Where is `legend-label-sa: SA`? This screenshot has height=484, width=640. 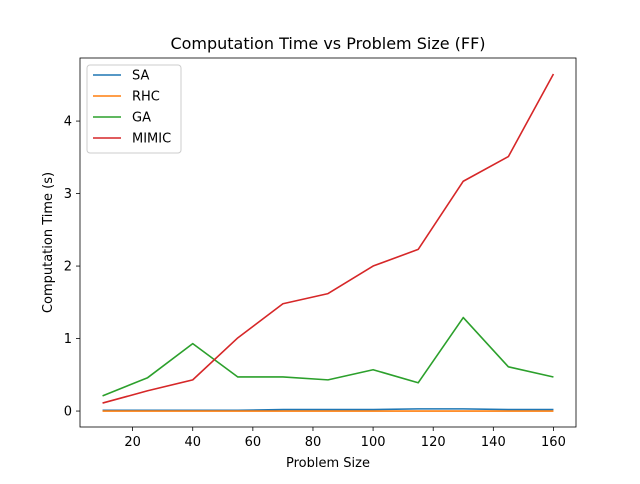
legend-label-sa: SA is located at coordinates (140, 76).